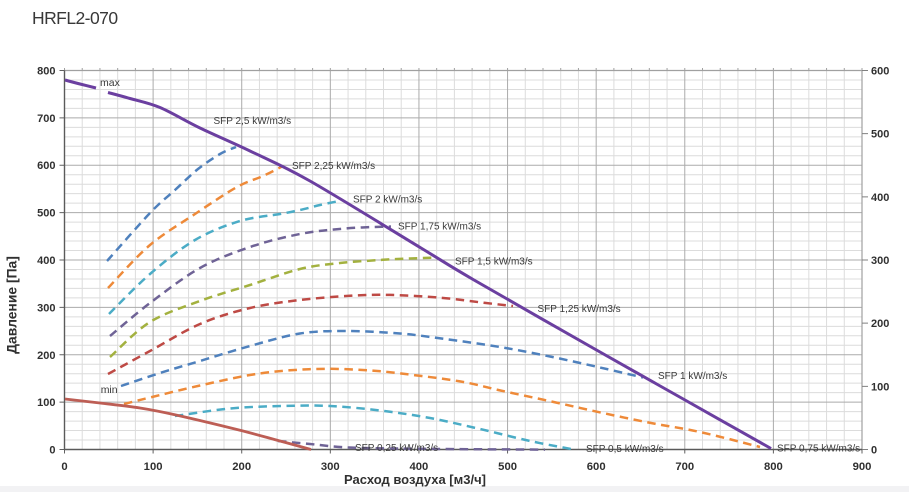 This screenshot has width=909, height=492. What do you see at coordinates (333, 166) in the screenshot?
I see `svg-text: SFP 2,25 kW/m3/s` at bounding box center [333, 166].